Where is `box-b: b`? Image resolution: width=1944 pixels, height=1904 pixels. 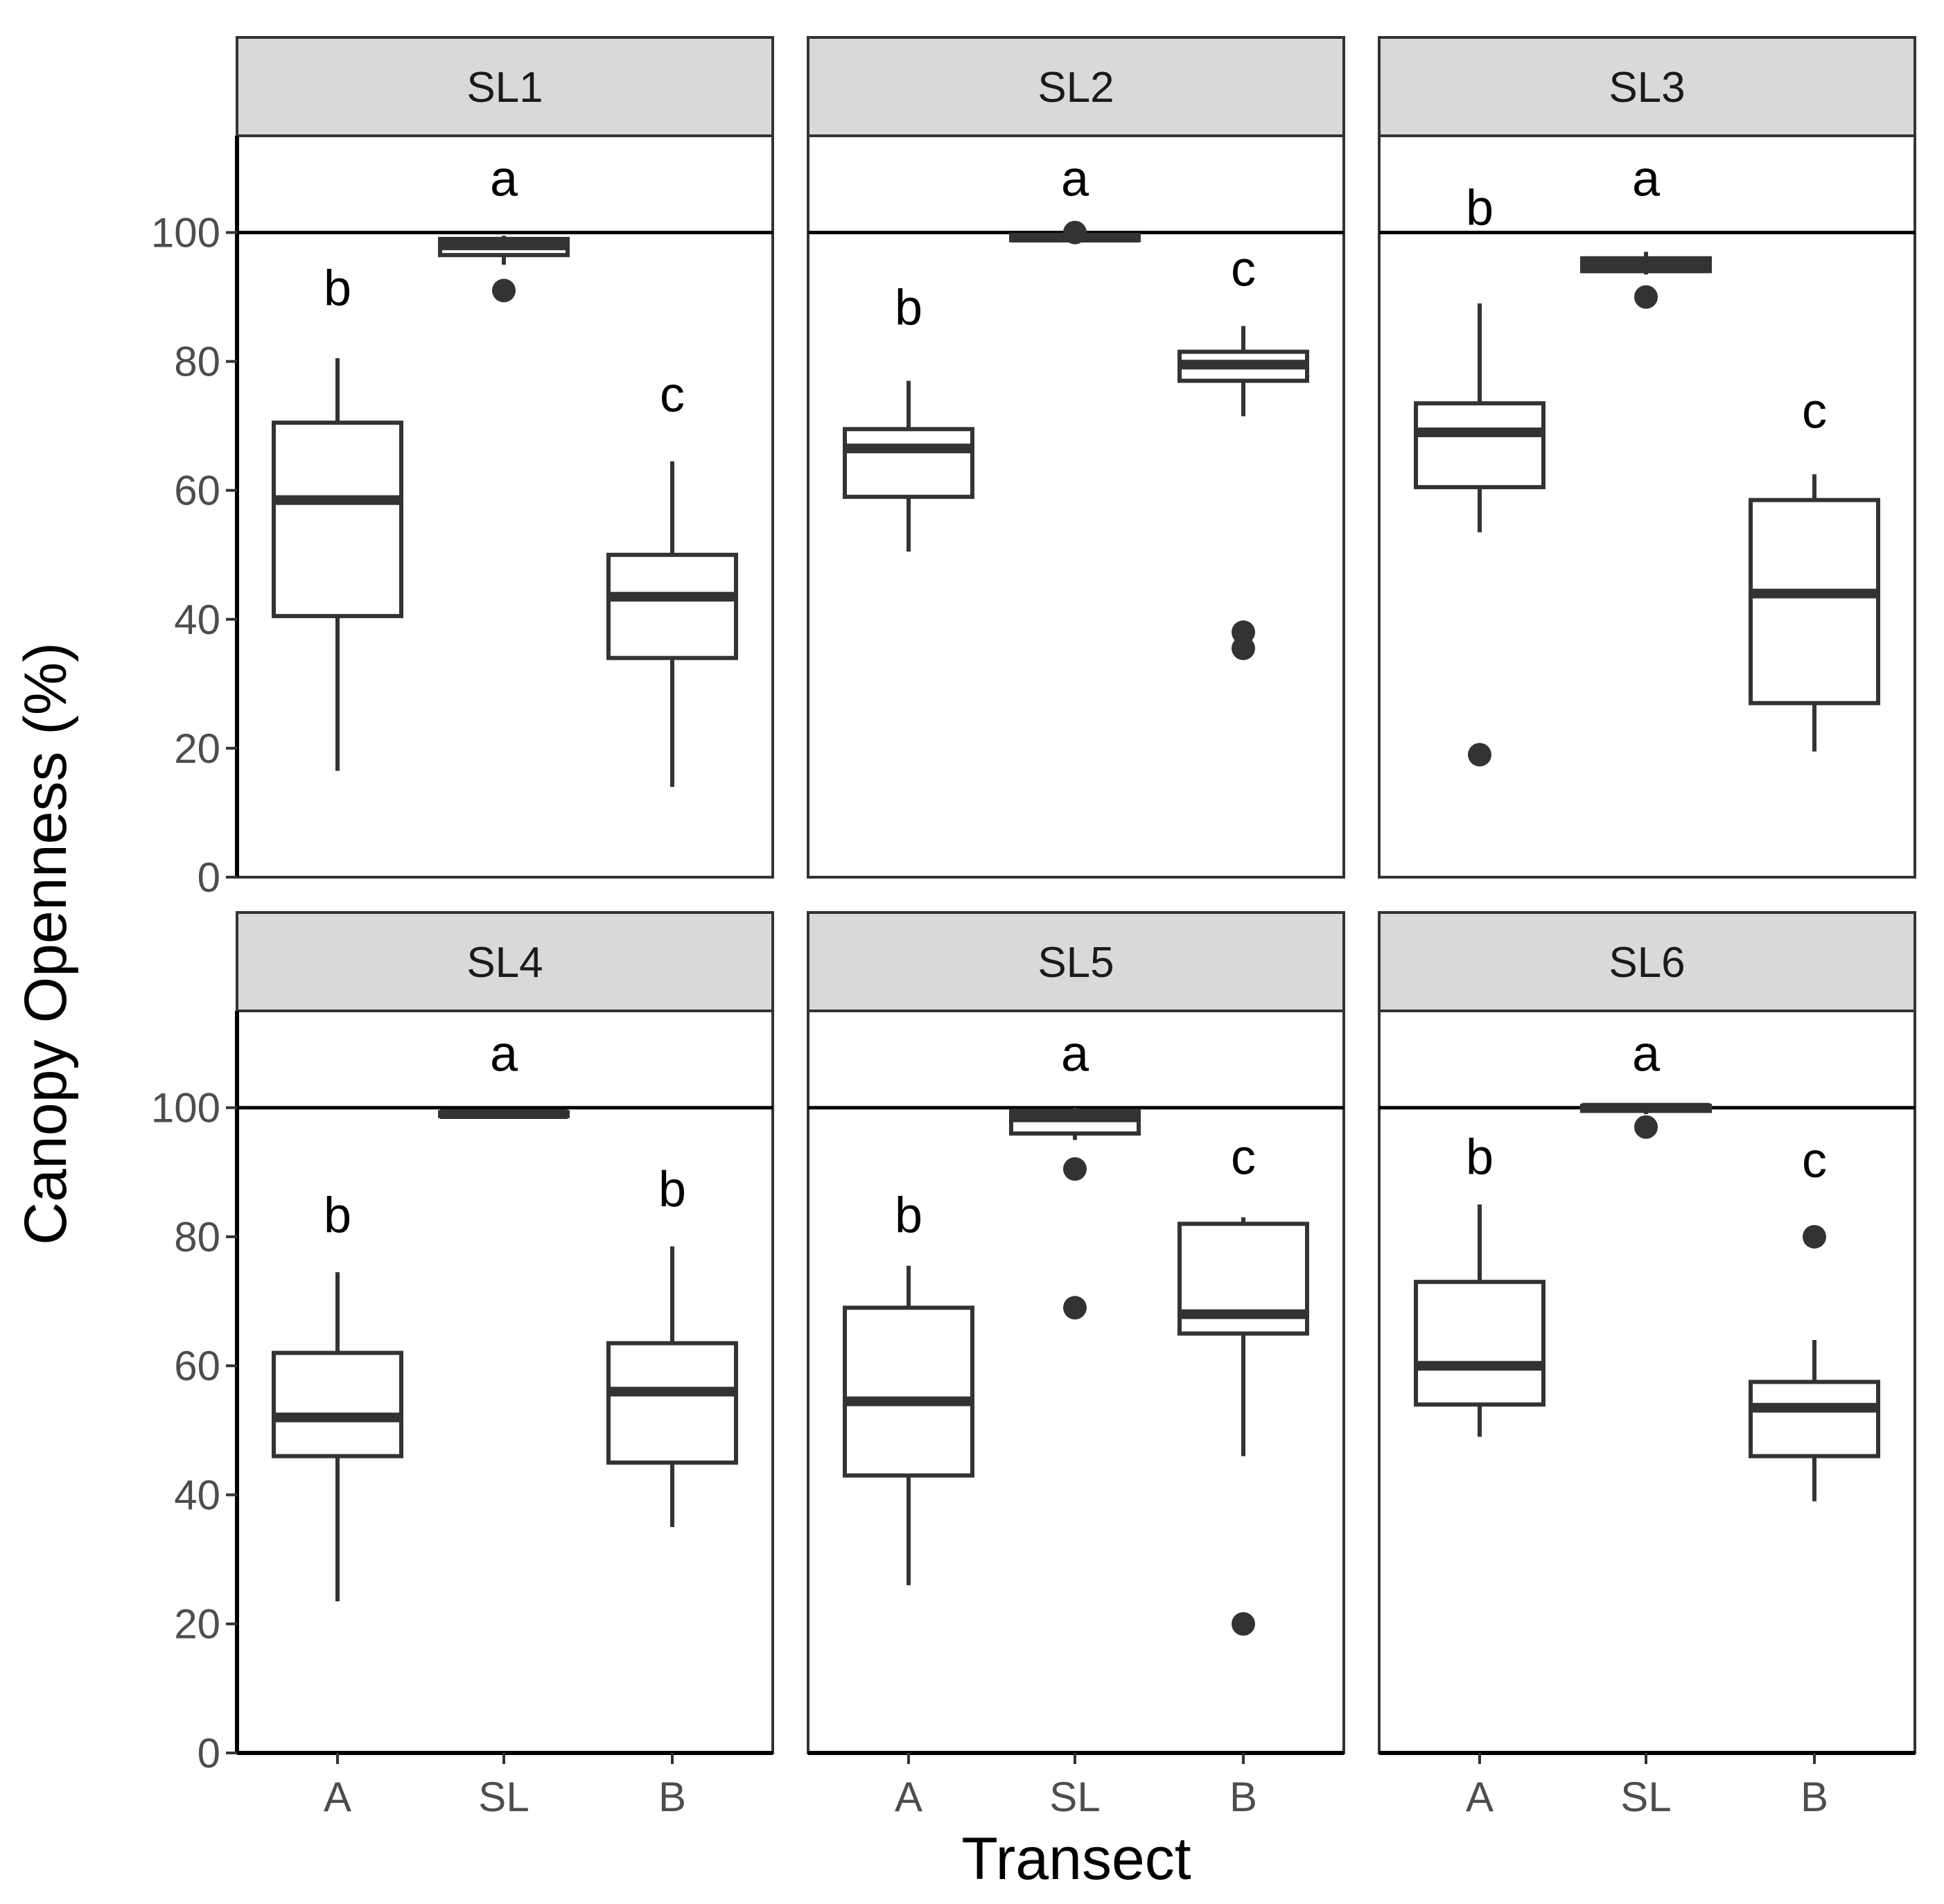 box-b: b is located at coordinates (672, 1345).